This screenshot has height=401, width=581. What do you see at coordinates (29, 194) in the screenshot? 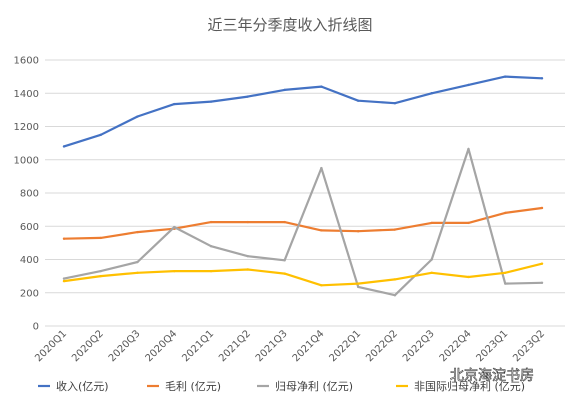
I see `y-tick-label: 800` at bounding box center [29, 194].